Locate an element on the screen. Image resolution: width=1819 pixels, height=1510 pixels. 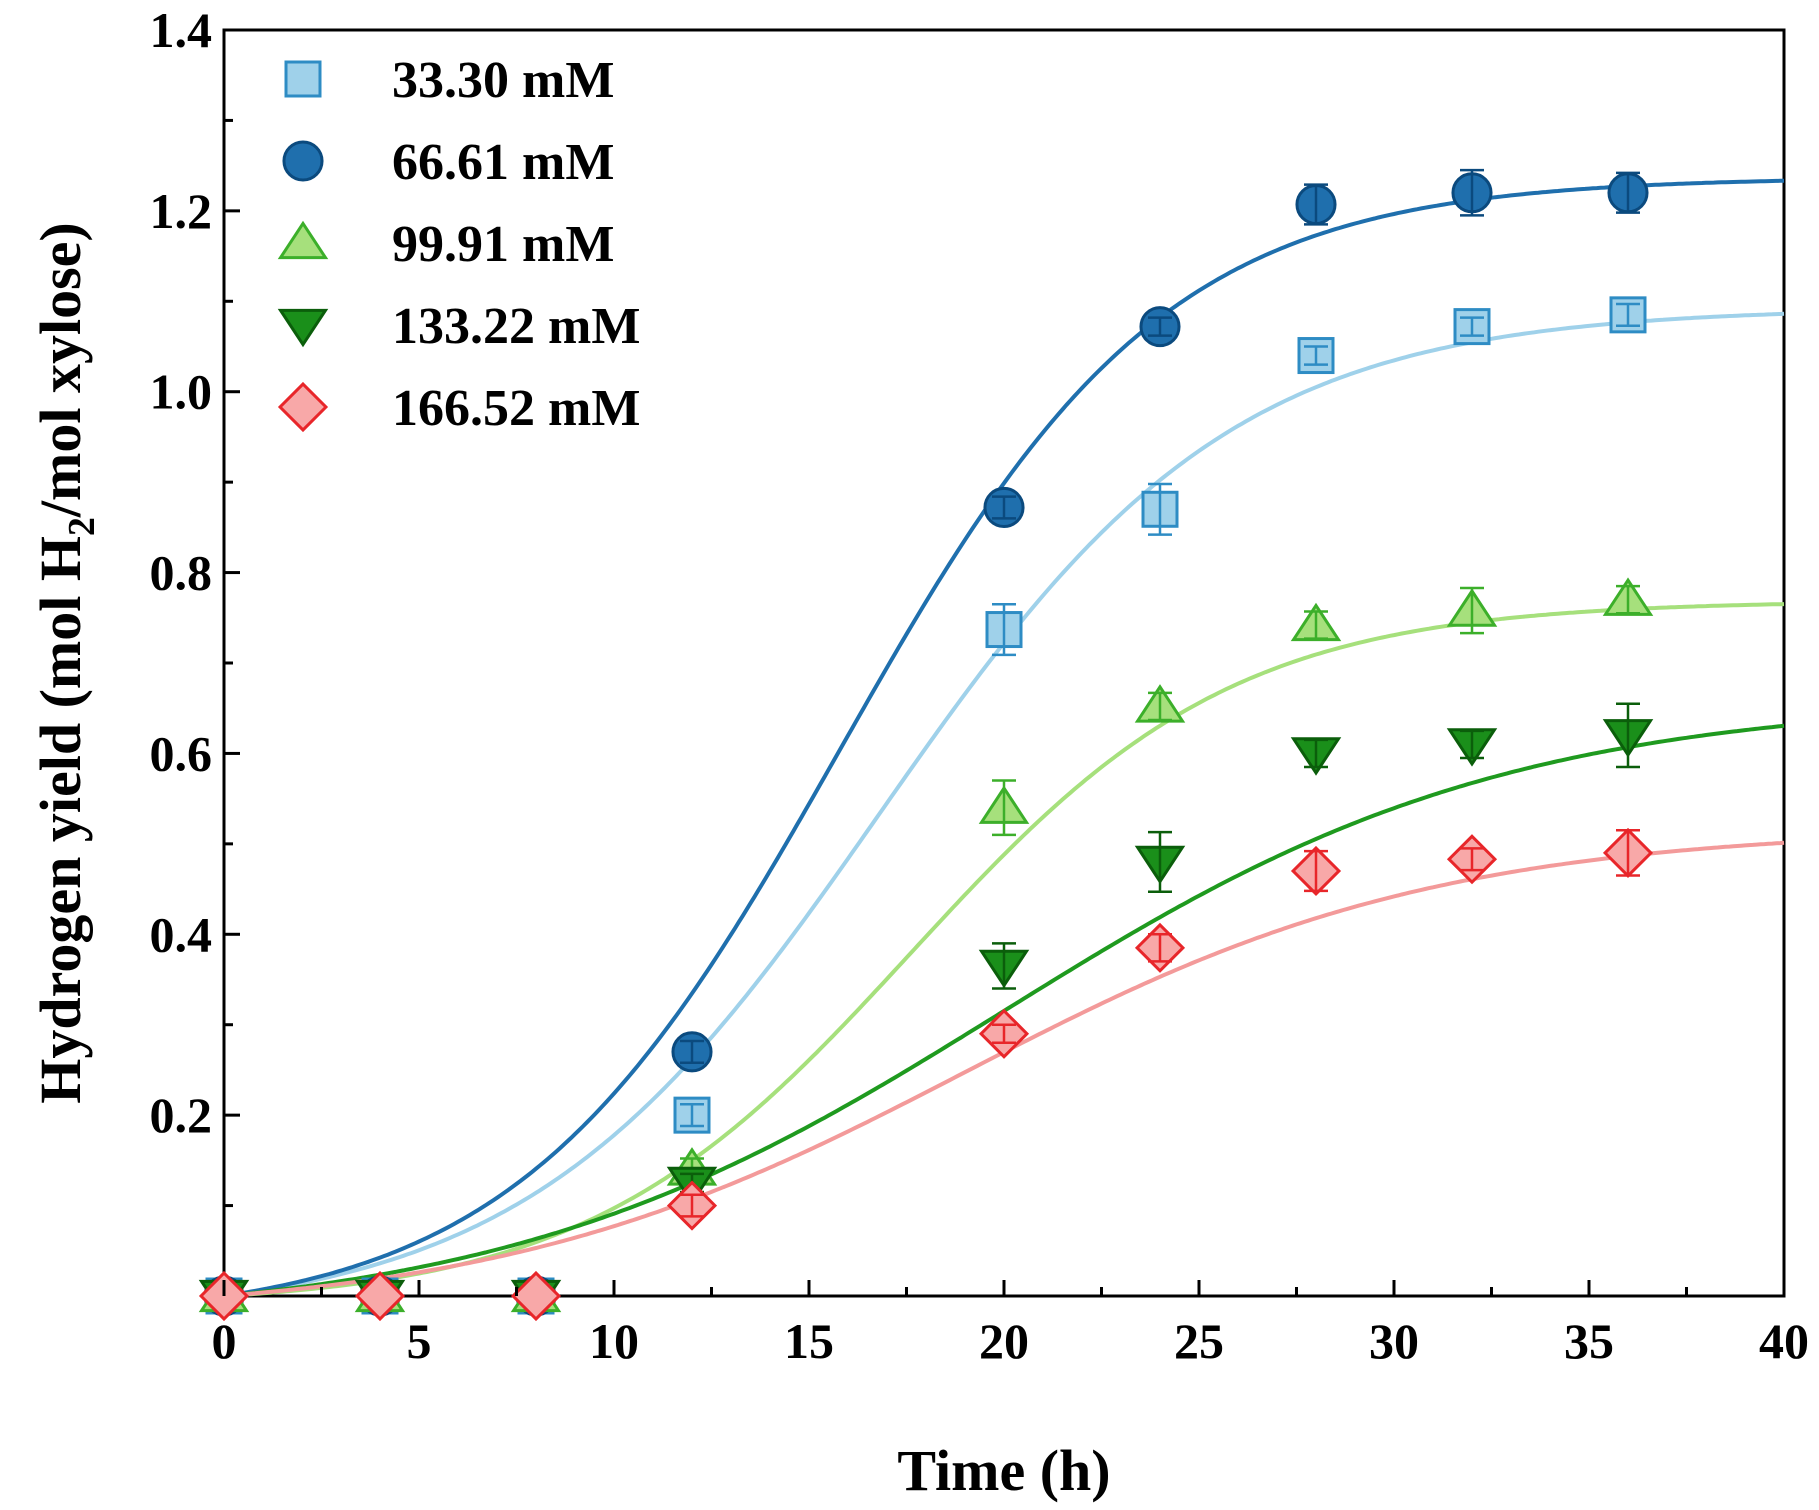
y-tick-label: 0.8 is located at coordinates (181, 573).